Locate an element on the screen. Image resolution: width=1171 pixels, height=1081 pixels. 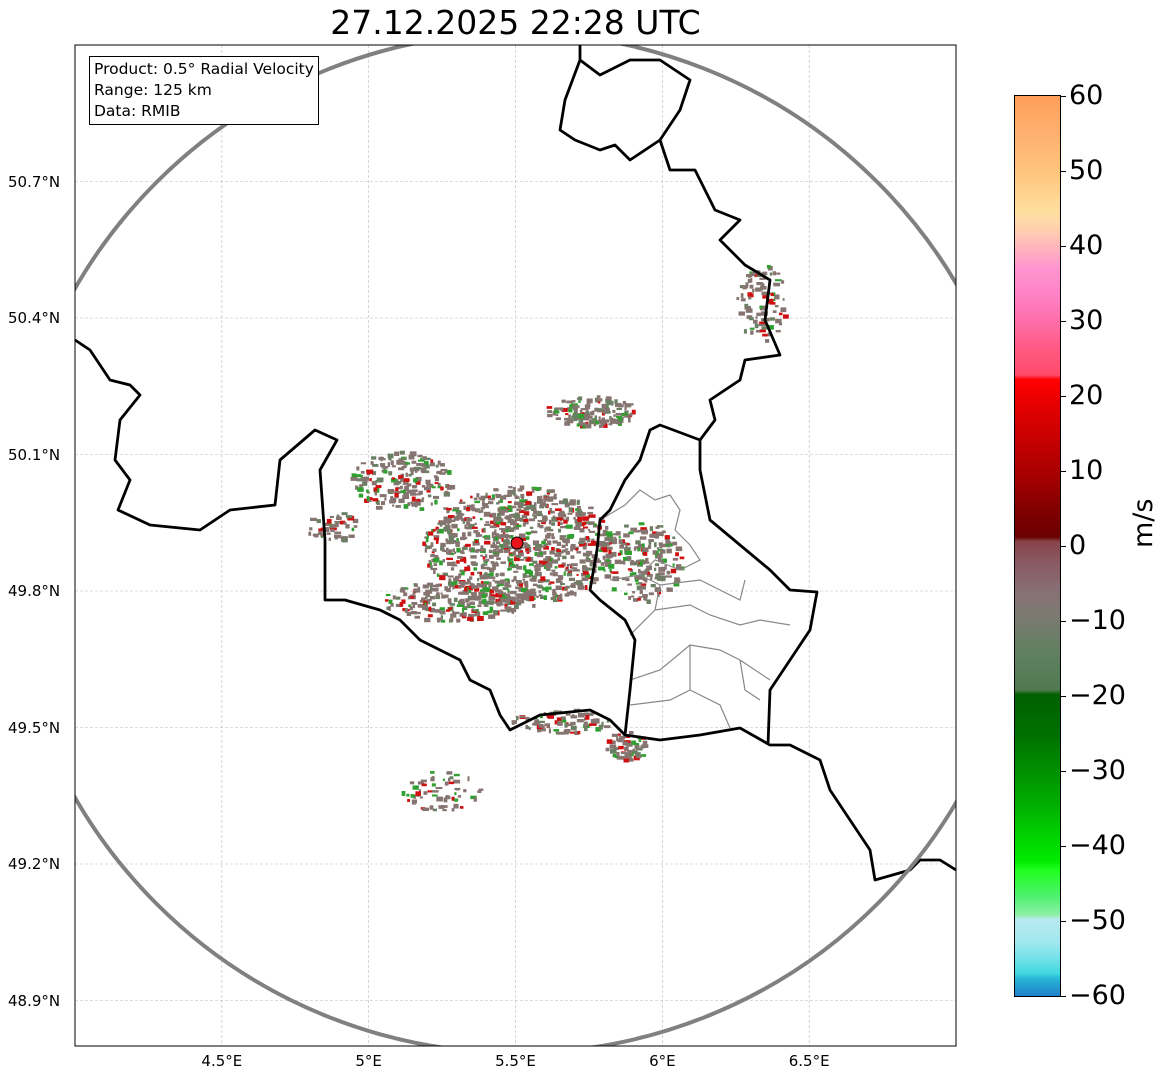
data-source-label: Data: RMIB is located at coordinates (137, 111).